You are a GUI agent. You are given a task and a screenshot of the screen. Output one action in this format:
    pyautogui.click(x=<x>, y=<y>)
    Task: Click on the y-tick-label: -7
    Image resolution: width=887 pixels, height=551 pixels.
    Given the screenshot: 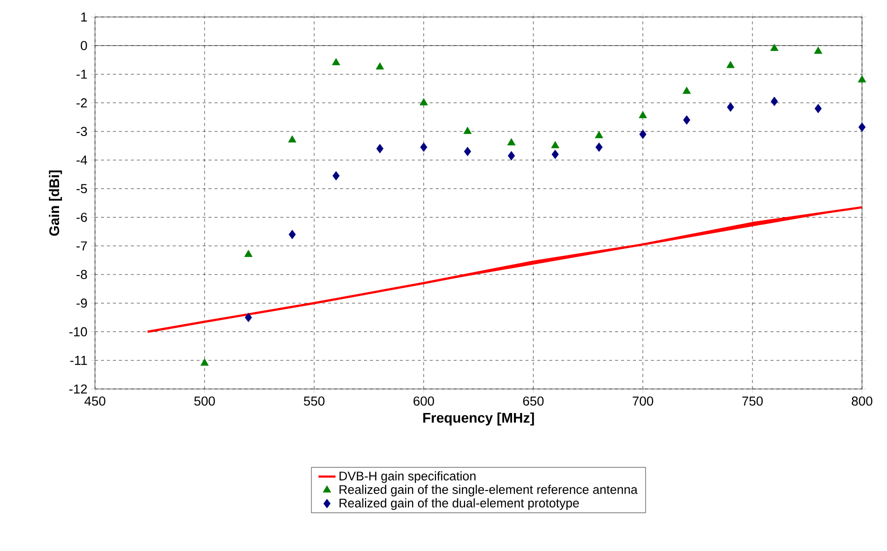 What is the action you would take?
    pyautogui.click(x=81, y=245)
    